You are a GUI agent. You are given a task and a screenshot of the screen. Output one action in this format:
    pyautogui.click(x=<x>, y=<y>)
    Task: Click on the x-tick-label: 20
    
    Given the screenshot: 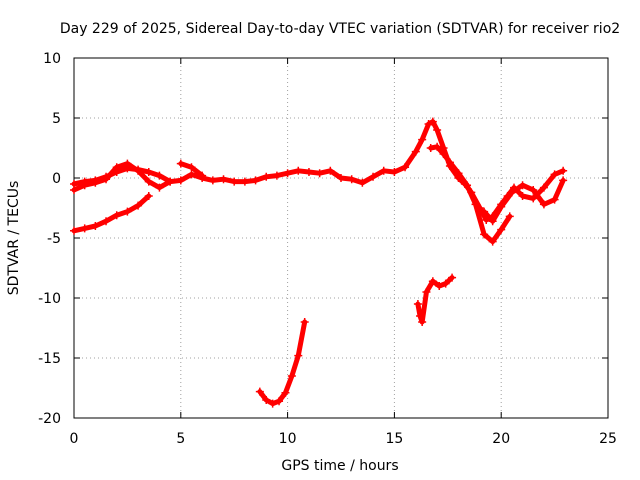 What is the action you would take?
    pyautogui.click(x=501, y=439)
    